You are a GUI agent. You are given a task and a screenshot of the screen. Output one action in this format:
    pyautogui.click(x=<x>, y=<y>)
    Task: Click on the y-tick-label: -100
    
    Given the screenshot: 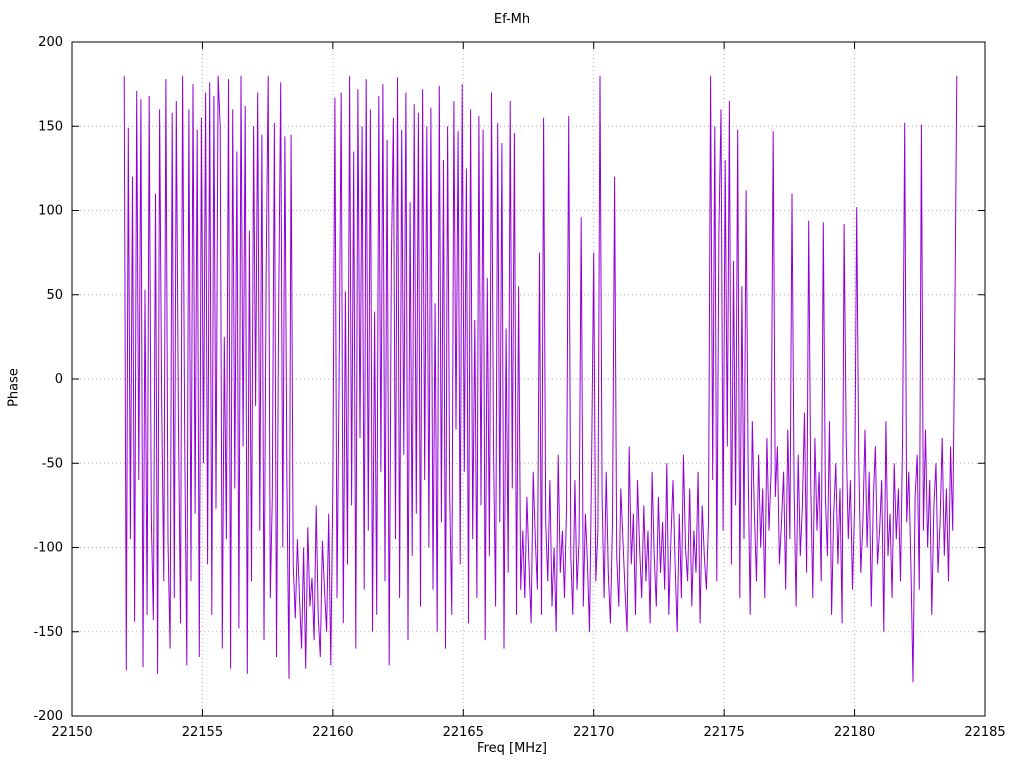 What is the action you would take?
    pyautogui.click(x=48, y=548)
    